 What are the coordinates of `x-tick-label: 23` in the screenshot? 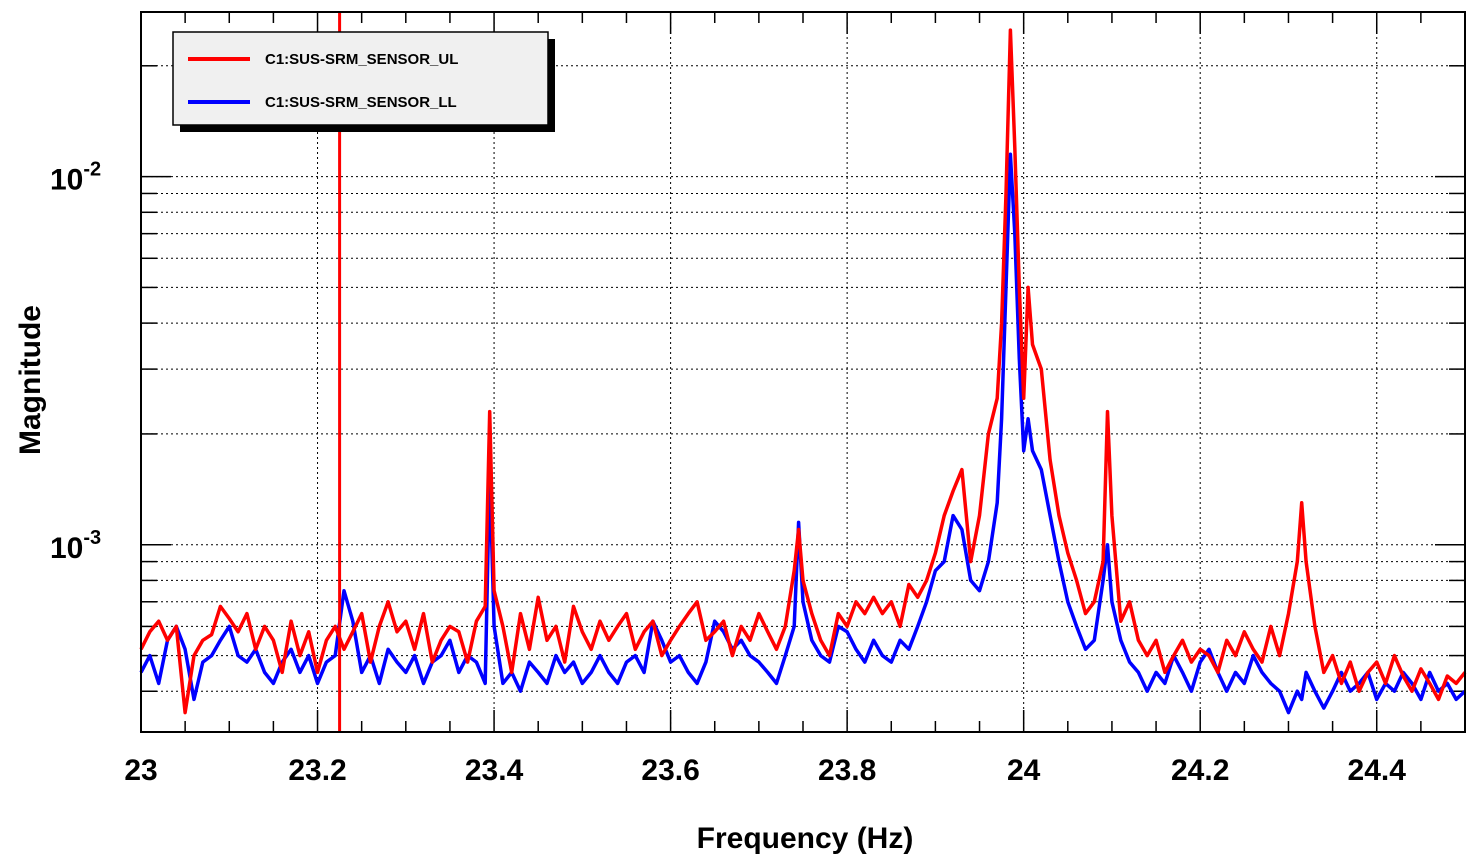 It's located at (140, 770).